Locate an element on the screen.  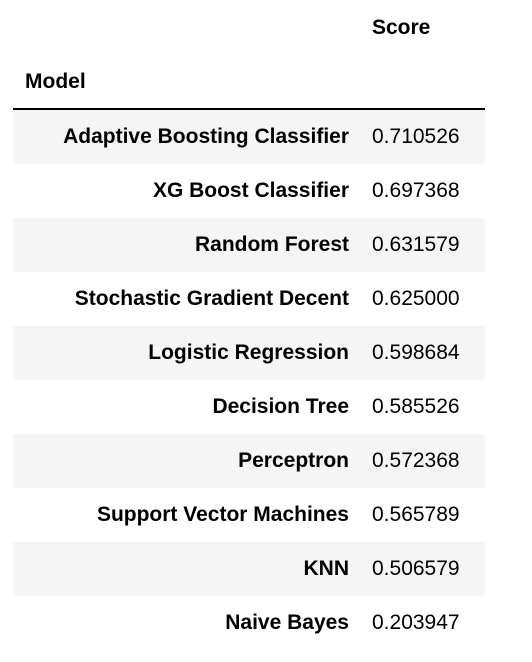
row-model-name: Naive Bayes is located at coordinates (287, 622).